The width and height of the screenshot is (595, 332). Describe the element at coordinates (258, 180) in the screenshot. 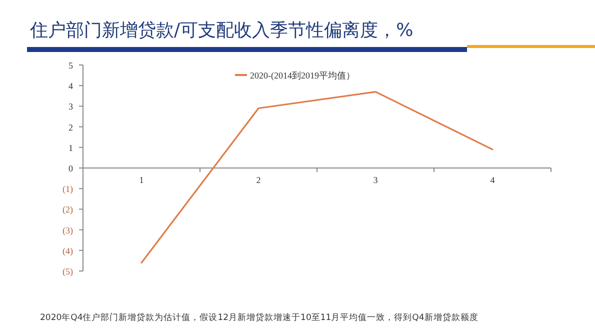

I see `x-tick-label: 2` at that location.